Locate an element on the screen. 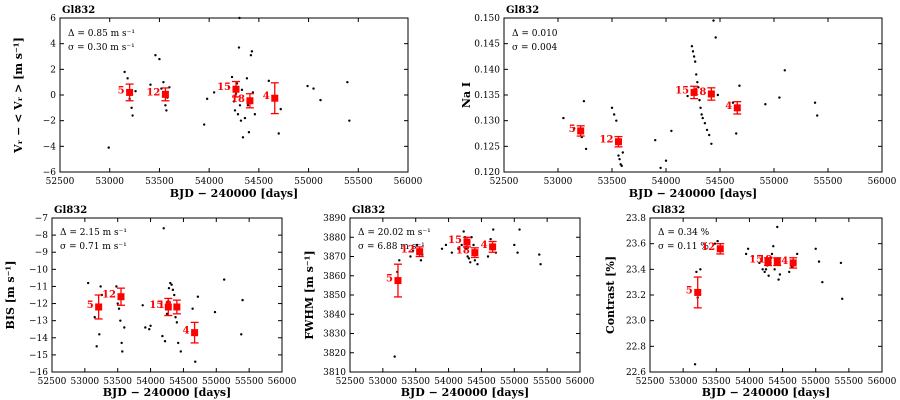 The width and height of the screenshot is (900, 400). bin-count-label: 12 is located at coordinates (607, 140).